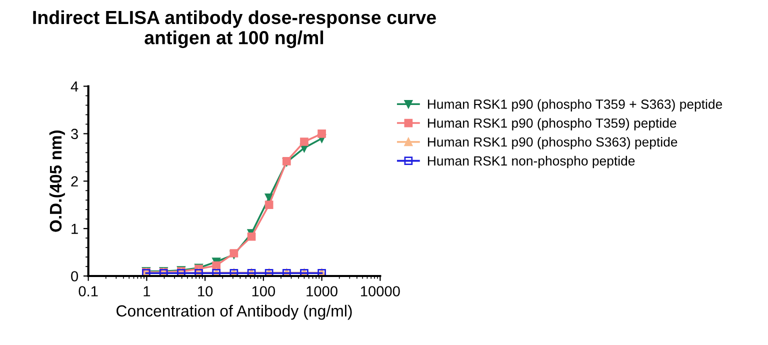 The height and width of the screenshot is (345, 768). What do you see at coordinates (552, 124) in the screenshot?
I see `legend-label: Human RSK1 p90 (phospho T359) peptide` at bounding box center [552, 124].